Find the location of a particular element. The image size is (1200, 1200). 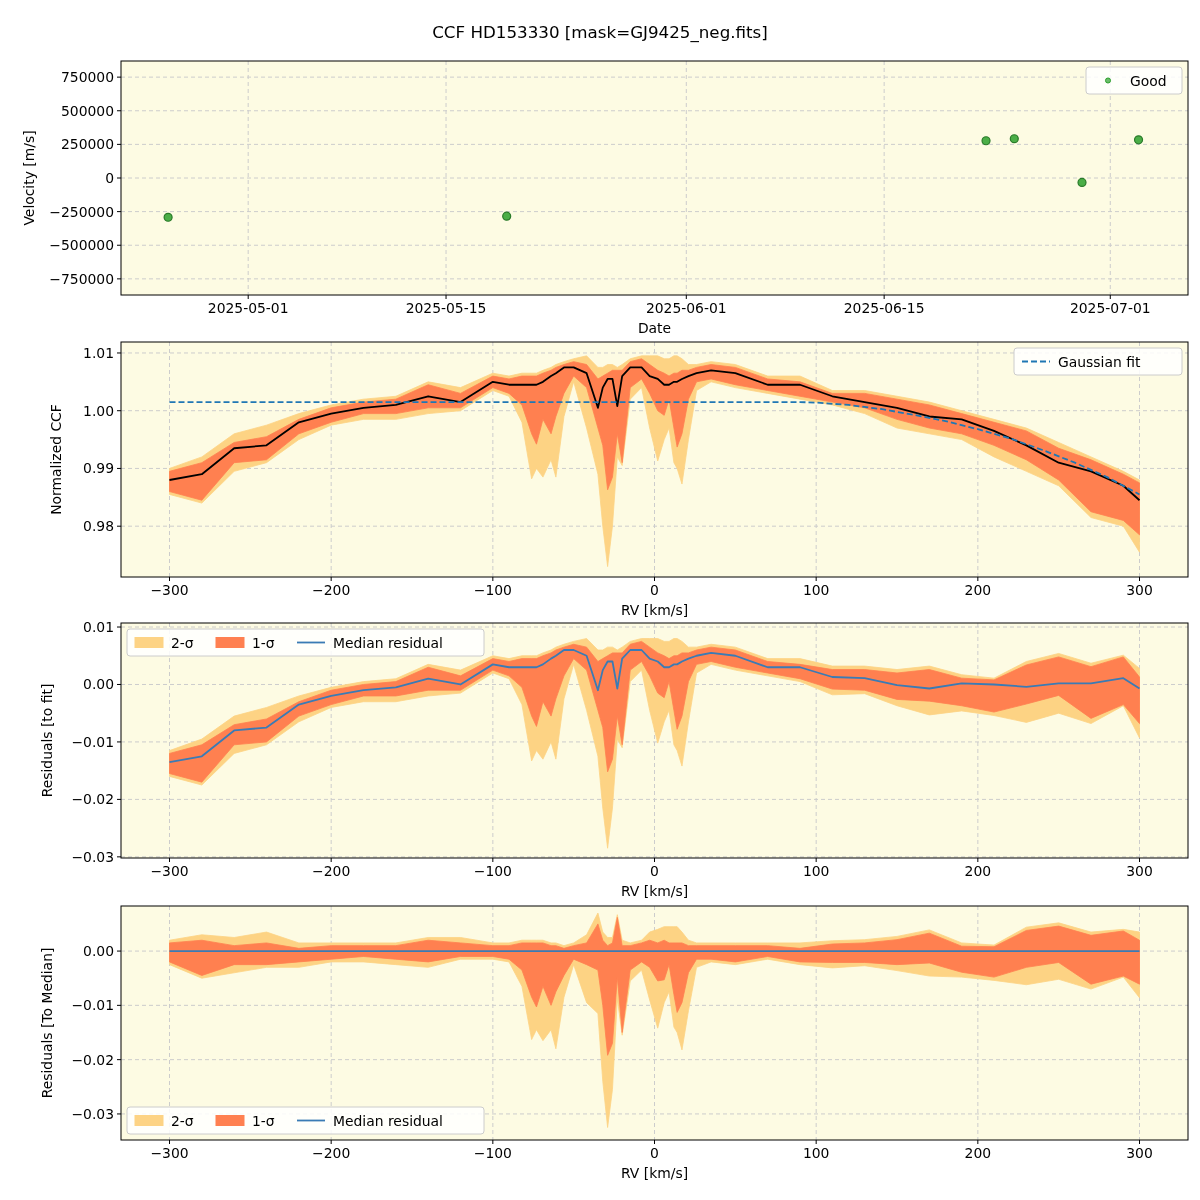

y-tick-label: 1.01 is located at coordinates (98, 352).